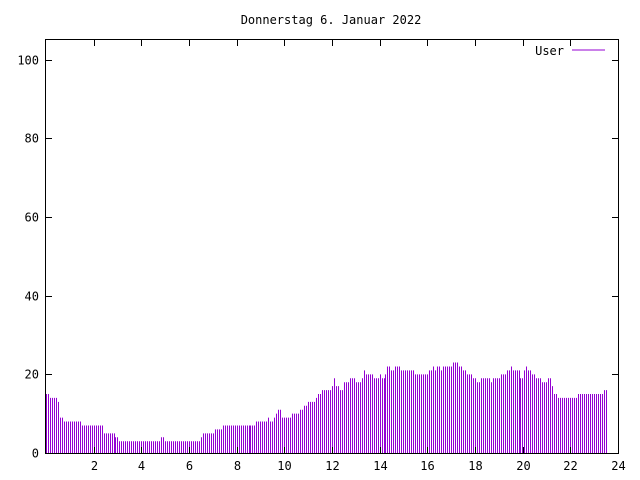 The width and height of the screenshot is (640, 480). I want to click on y-tick-label: 40, so click(32, 297).